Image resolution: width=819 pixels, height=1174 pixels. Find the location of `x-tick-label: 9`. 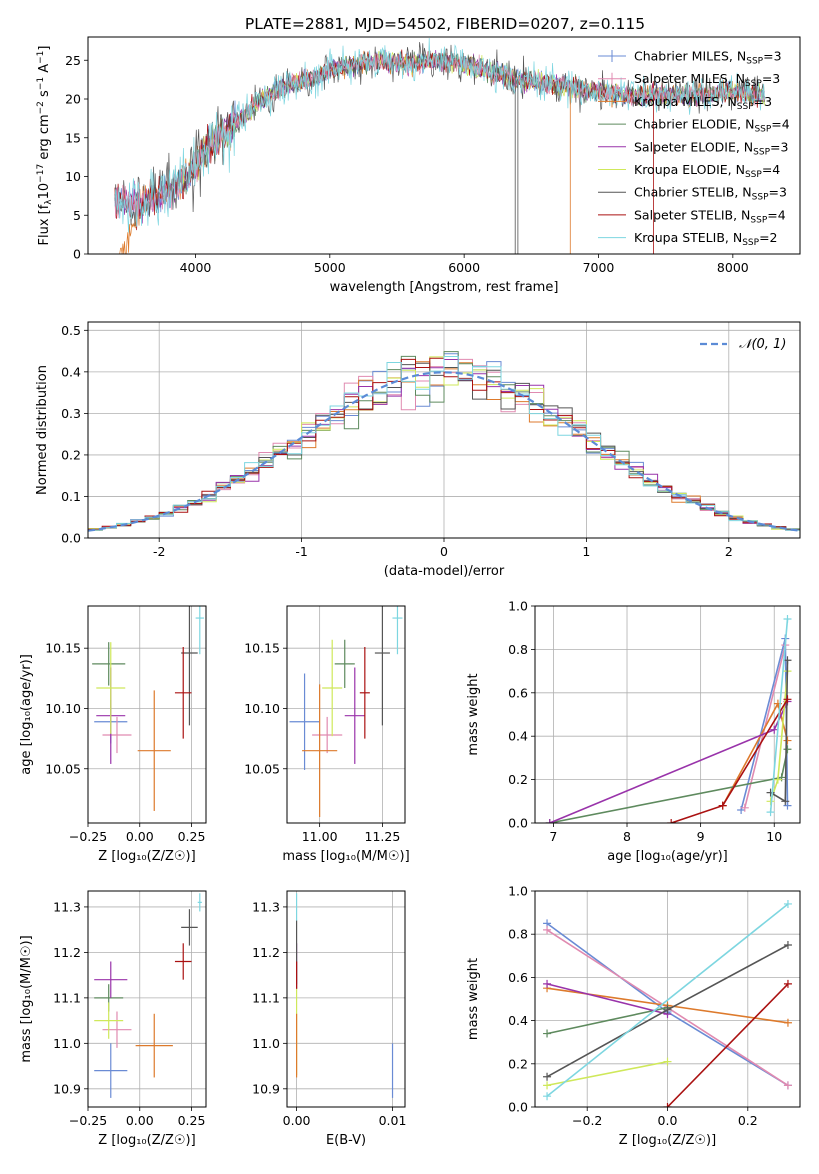

x-tick-label: 9 is located at coordinates (701, 836).